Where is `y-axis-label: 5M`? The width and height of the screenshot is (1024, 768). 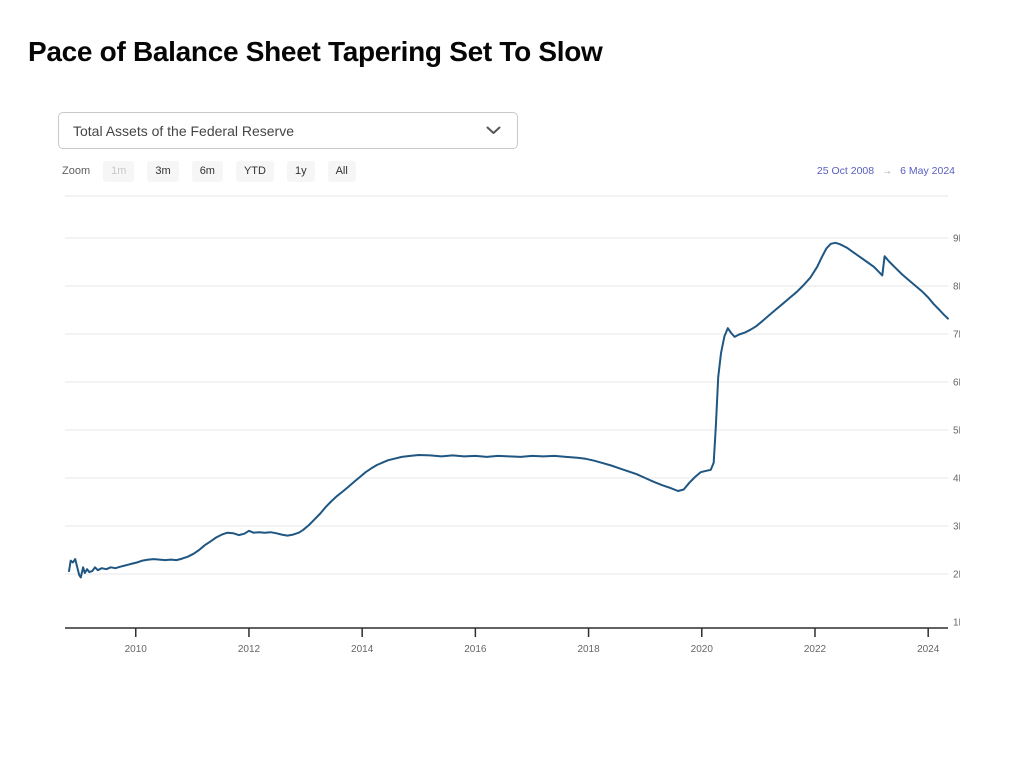 y-axis-label: 5M is located at coordinates (956, 431).